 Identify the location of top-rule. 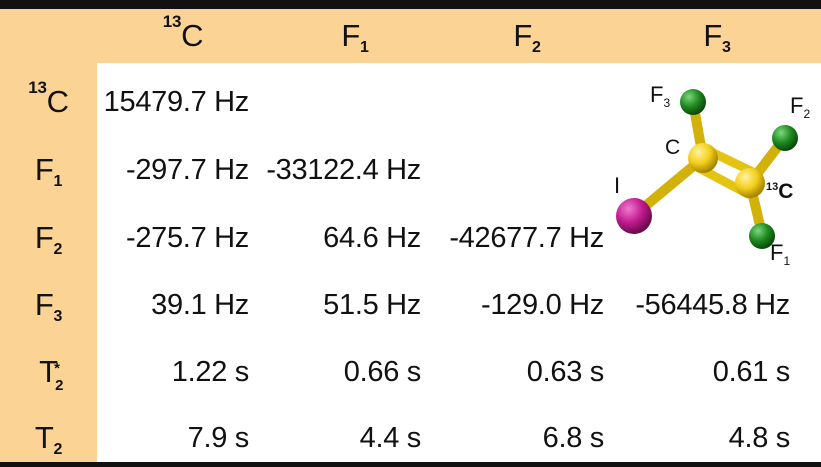
(410, 4).